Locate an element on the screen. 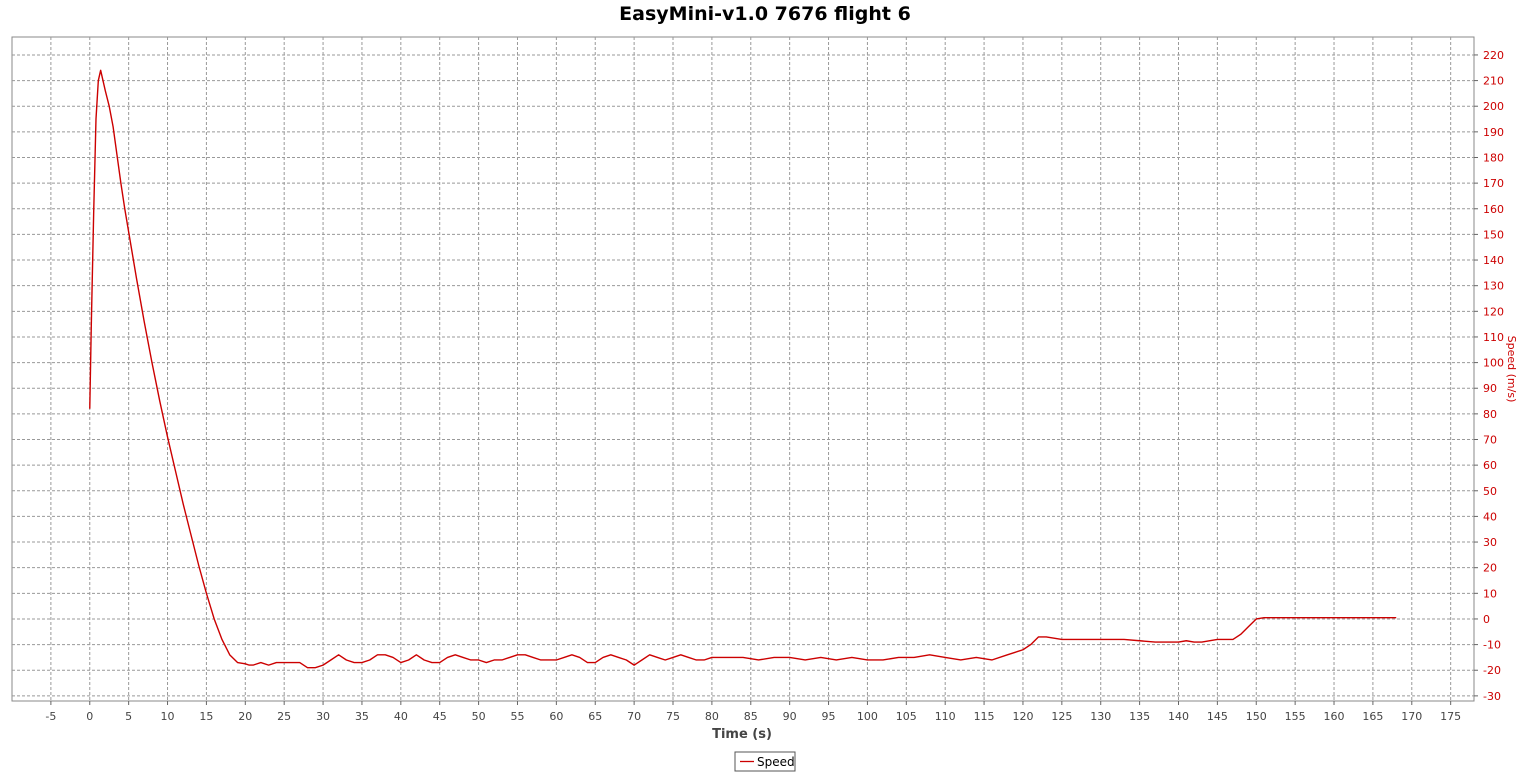 The width and height of the screenshot is (1531, 774). y-tick-label: 90 is located at coordinates (1490, 388).